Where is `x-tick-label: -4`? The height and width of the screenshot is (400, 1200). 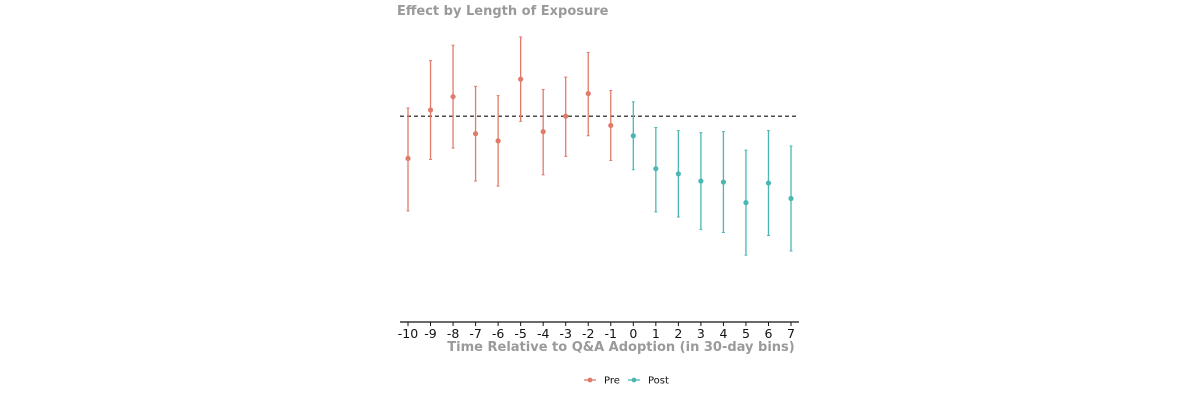 x-tick-label: -4 is located at coordinates (543, 333).